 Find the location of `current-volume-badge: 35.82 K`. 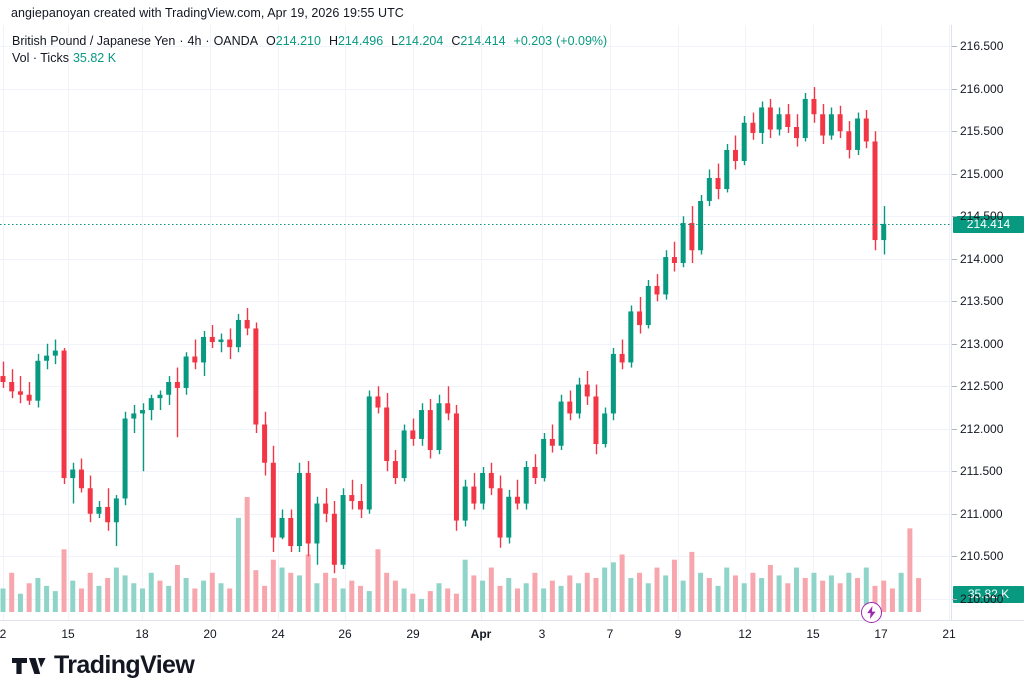

current-volume-badge: 35.82 K is located at coordinates (988, 594).